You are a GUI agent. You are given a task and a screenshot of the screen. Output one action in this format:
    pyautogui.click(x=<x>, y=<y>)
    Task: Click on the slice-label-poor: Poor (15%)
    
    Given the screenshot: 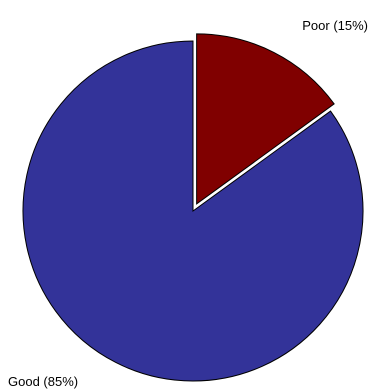 What is the action you would take?
    pyautogui.click(x=335, y=25)
    